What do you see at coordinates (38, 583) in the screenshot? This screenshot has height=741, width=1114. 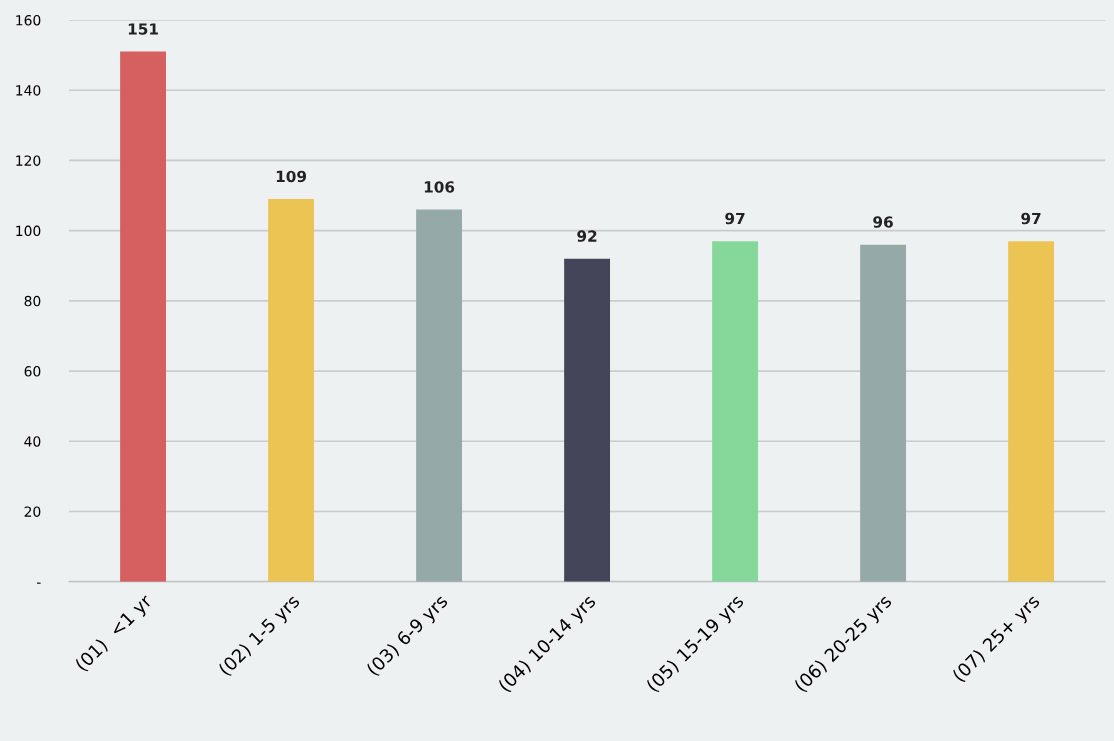 I see `y-tick-label: -` at bounding box center [38, 583].